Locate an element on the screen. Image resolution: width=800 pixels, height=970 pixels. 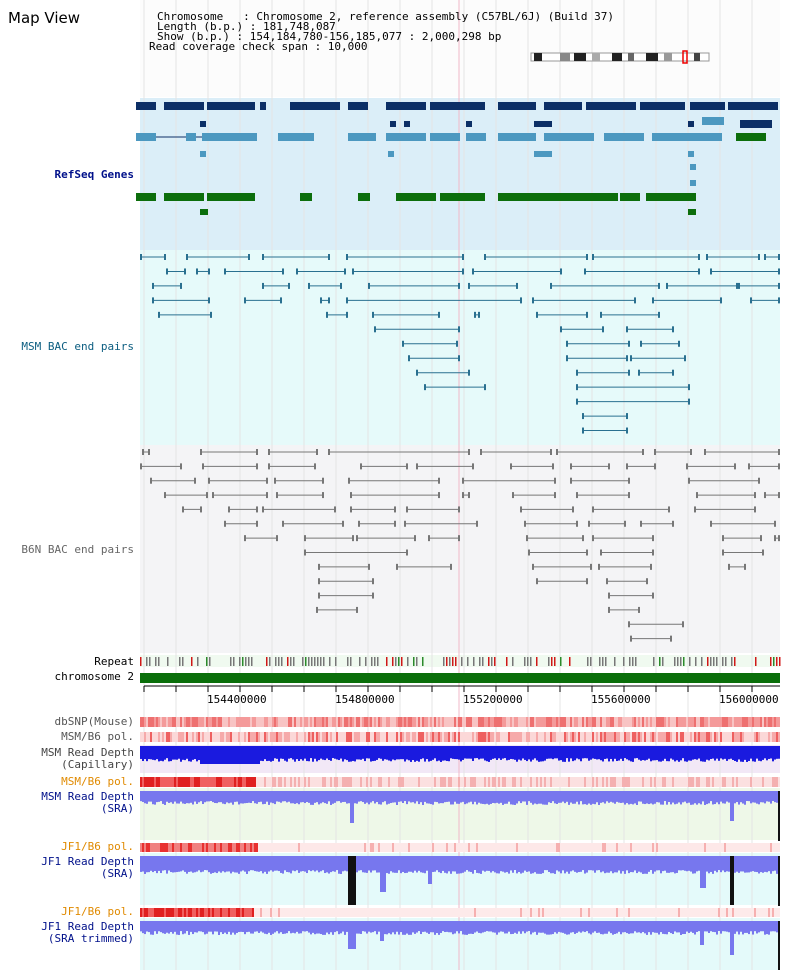
track-label-jf1-b6-pol-2: JF1/B6 pol. is located at coordinates (97, 911).